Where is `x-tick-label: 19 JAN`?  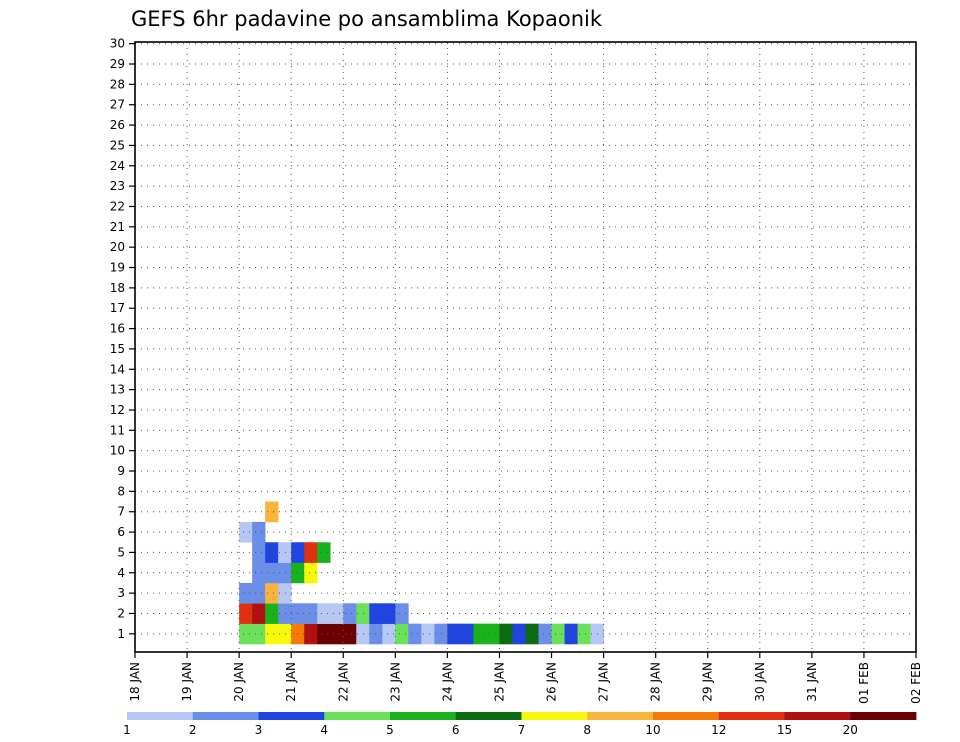 x-tick-label: 19 JAN is located at coordinates (187, 682).